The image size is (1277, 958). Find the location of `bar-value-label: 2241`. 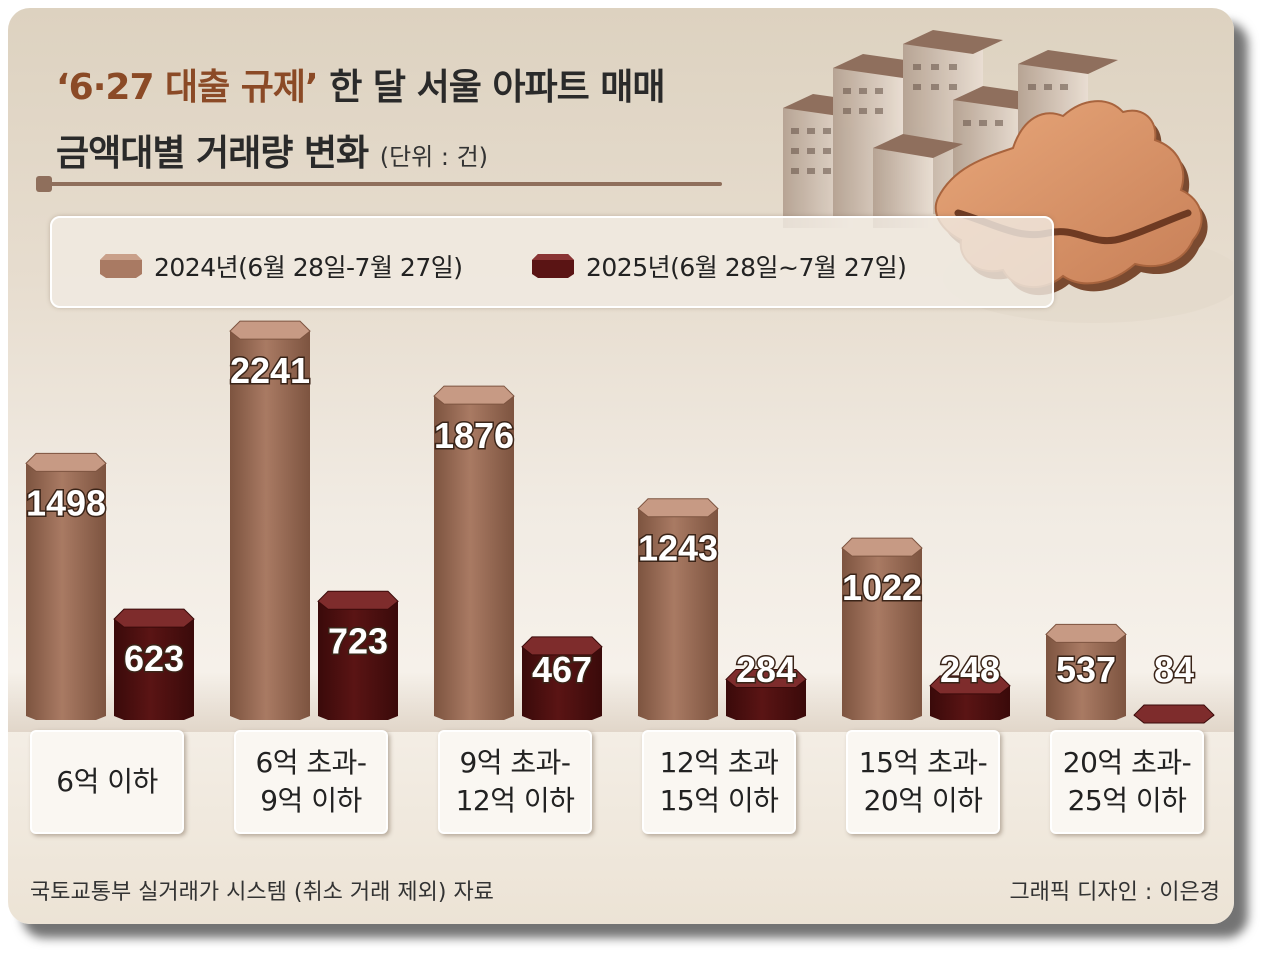

bar-value-label: 2241 is located at coordinates (270, 370).